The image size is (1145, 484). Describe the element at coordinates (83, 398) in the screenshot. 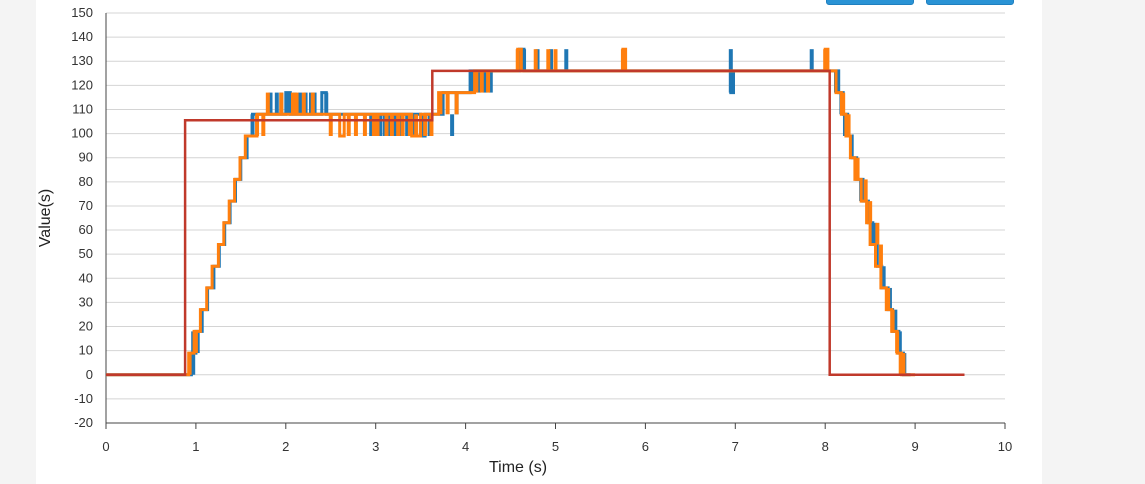

I see `y-tick-label: -10` at that location.